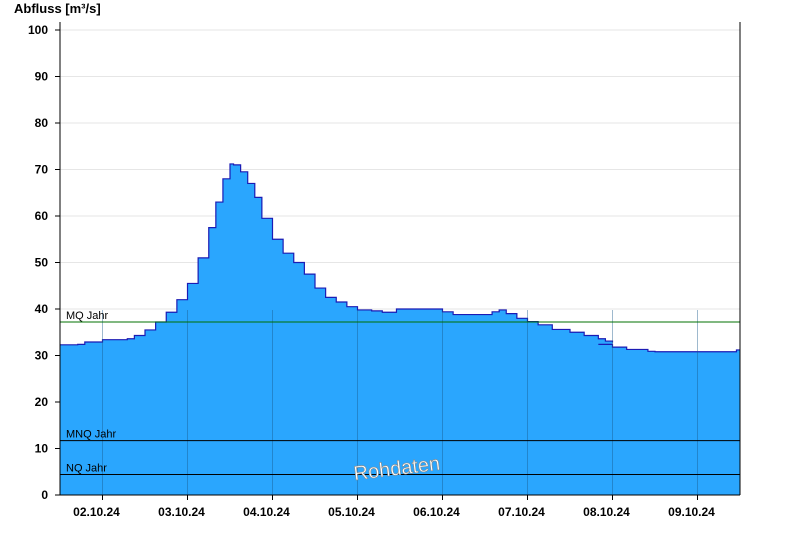 Image resolution: width=800 pixels, height=550 pixels. What do you see at coordinates (42, 123) in the screenshot?
I see `y-tick-label: 80` at bounding box center [42, 123].